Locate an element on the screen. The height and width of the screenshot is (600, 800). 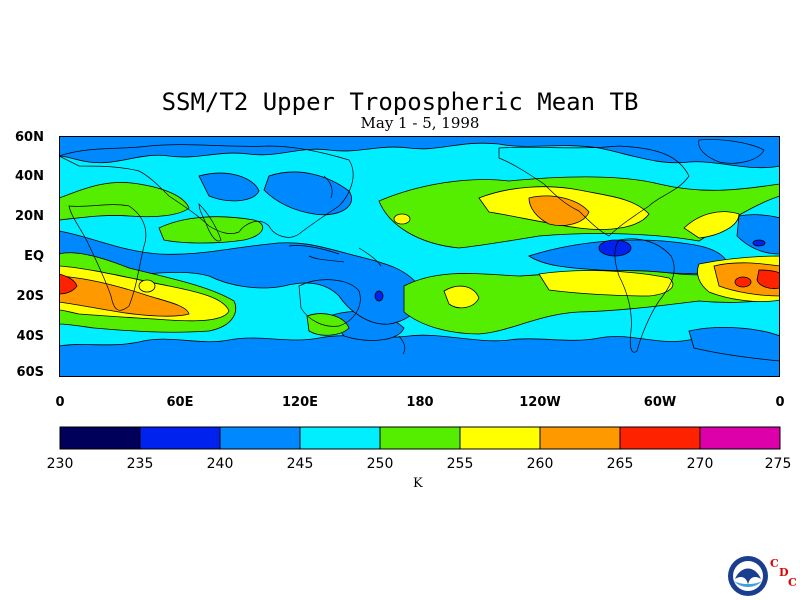
colorbar is located at coordinates (420, 438).